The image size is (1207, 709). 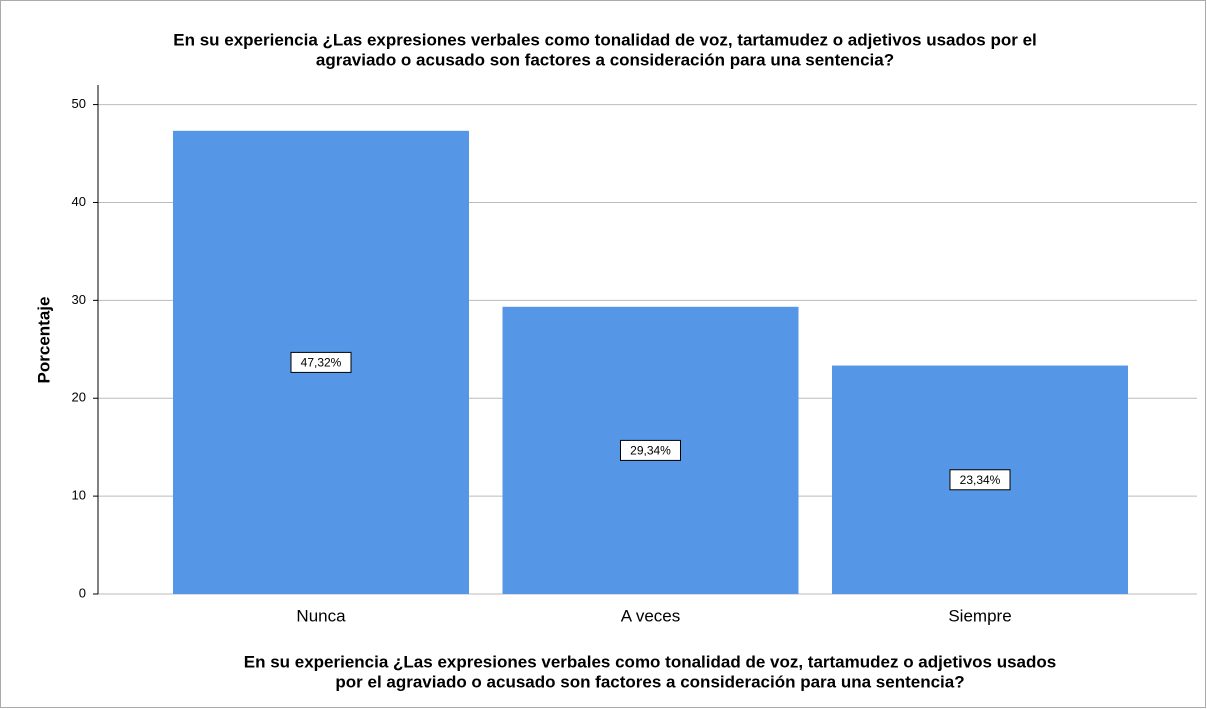 What do you see at coordinates (43, 340) in the screenshot?
I see `y-axis-label: Porcentaje` at bounding box center [43, 340].